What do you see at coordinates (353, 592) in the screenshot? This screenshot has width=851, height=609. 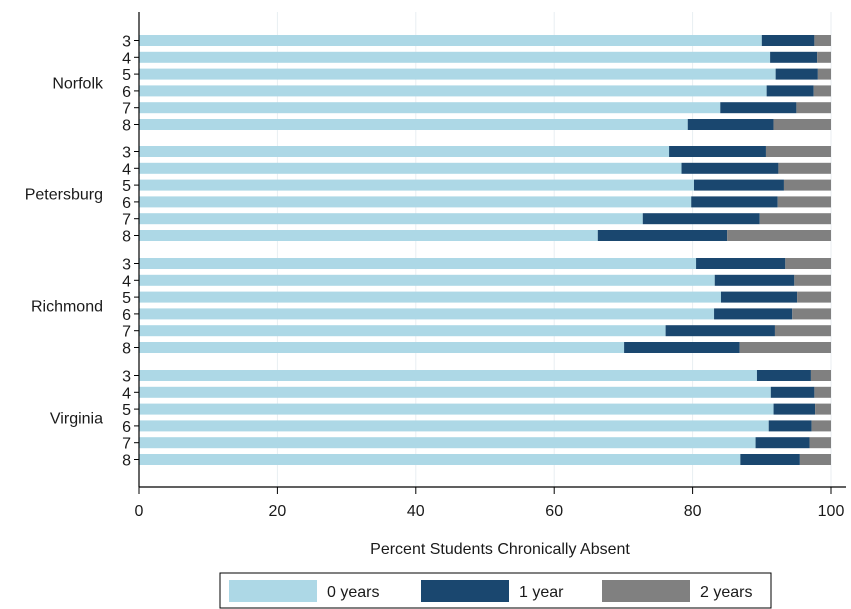 I see `legend-label: 0 years` at bounding box center [353, 592].